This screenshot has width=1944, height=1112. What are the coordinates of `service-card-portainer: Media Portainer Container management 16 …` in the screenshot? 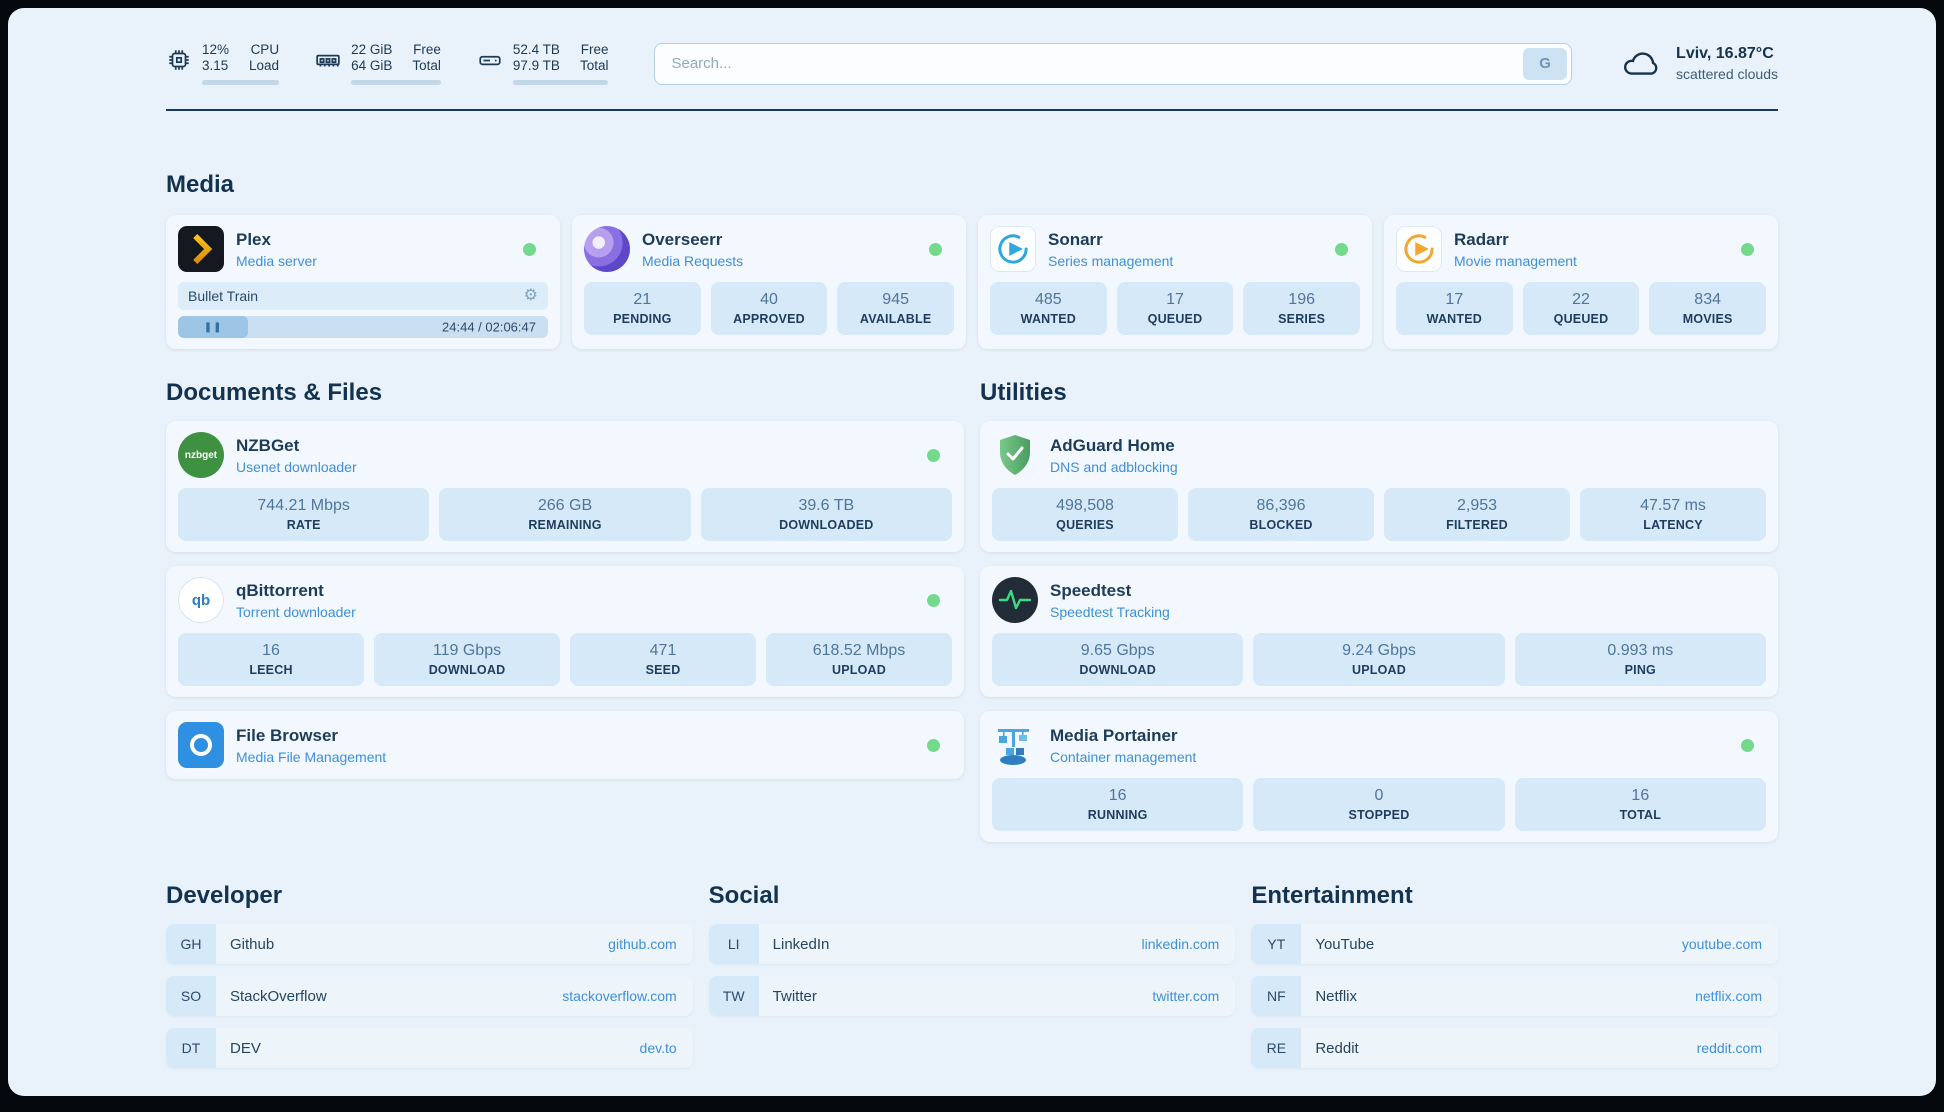 It's located at (1379, 776).